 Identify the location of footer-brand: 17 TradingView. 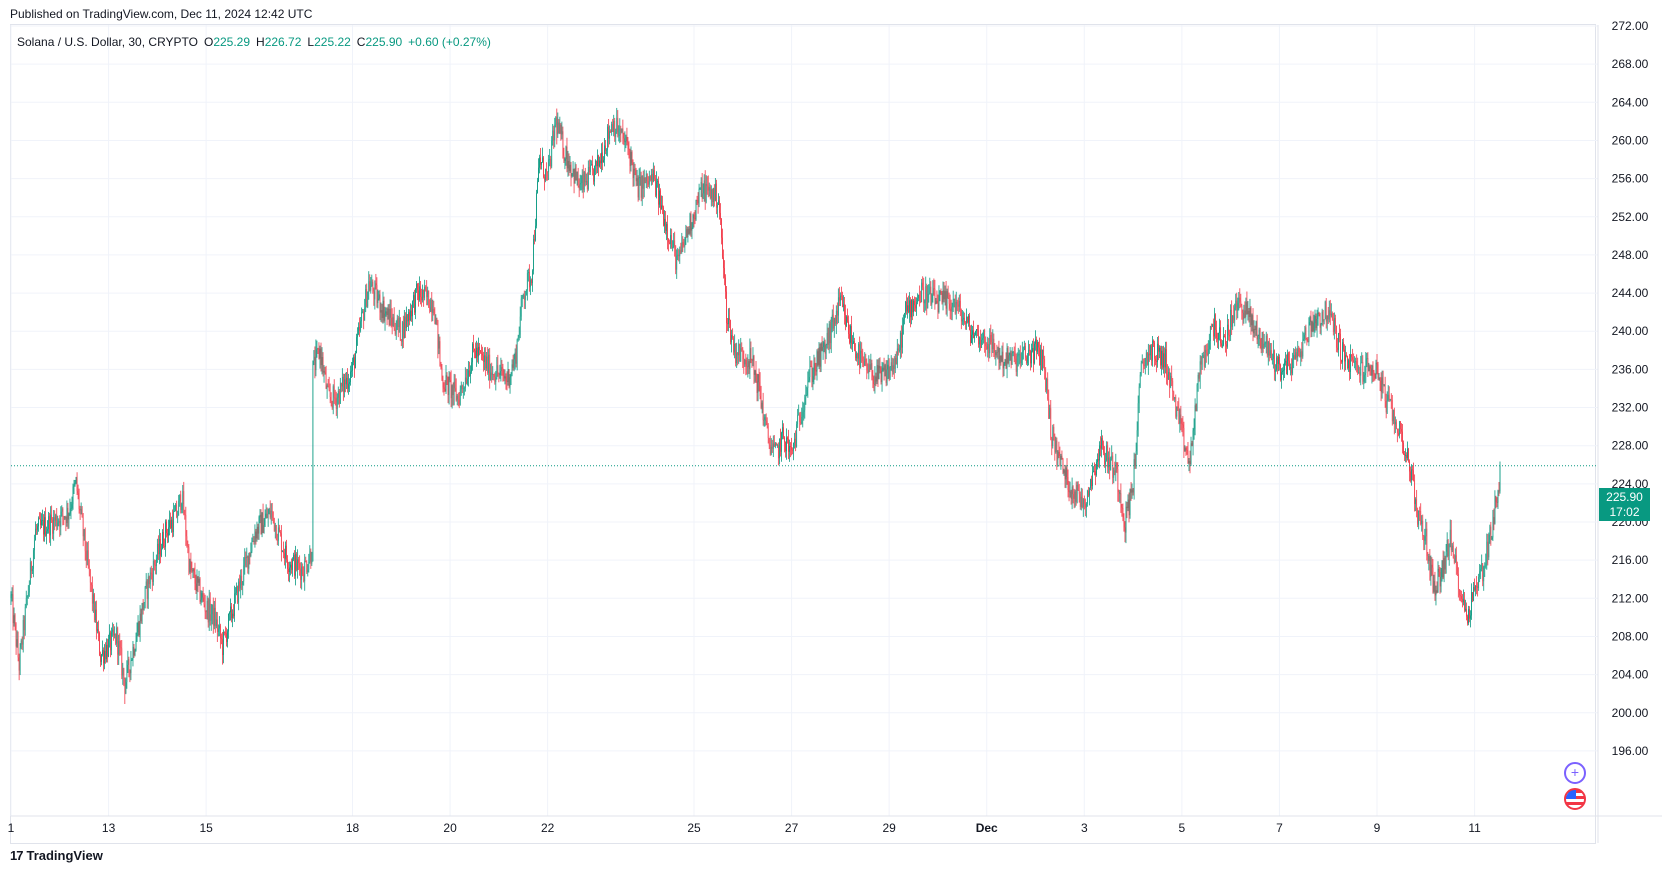
(56, 855).